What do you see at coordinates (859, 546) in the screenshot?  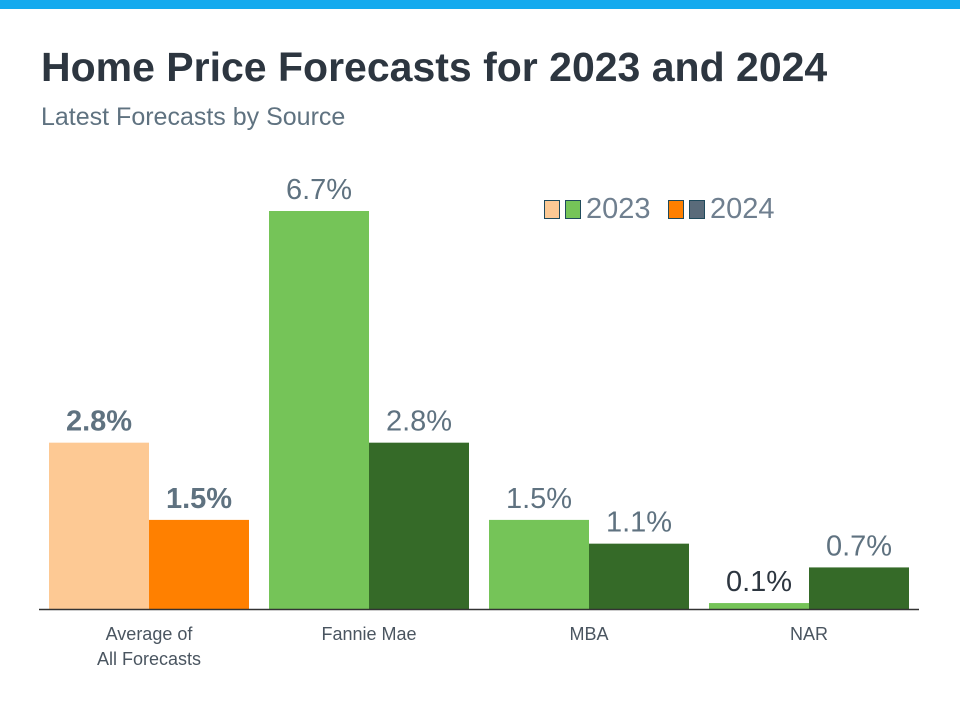 I see `data-label: 0.7%` at bounding box center [859, 546].